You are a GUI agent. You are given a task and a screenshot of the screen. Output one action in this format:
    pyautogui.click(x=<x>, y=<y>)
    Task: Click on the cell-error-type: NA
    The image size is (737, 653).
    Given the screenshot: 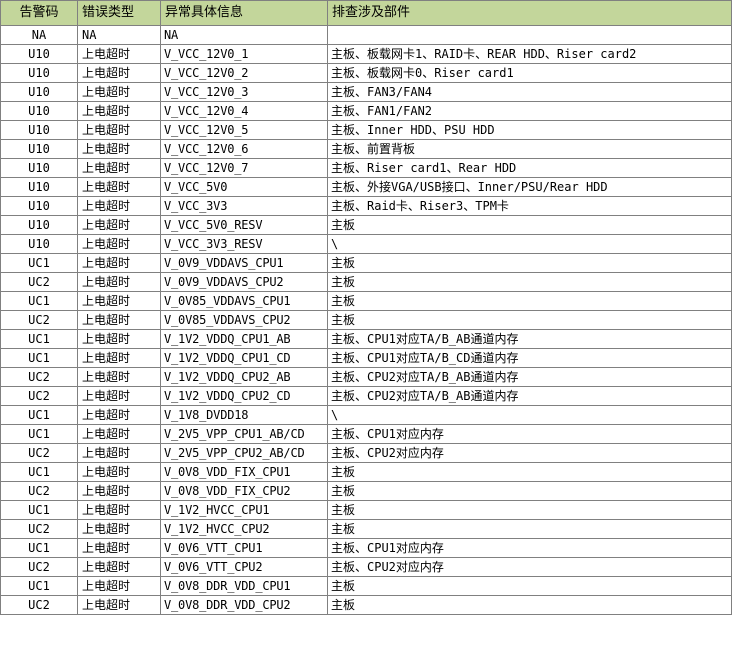 What is the action you would take?
    pyautogui.click(x=119, y=35)
    